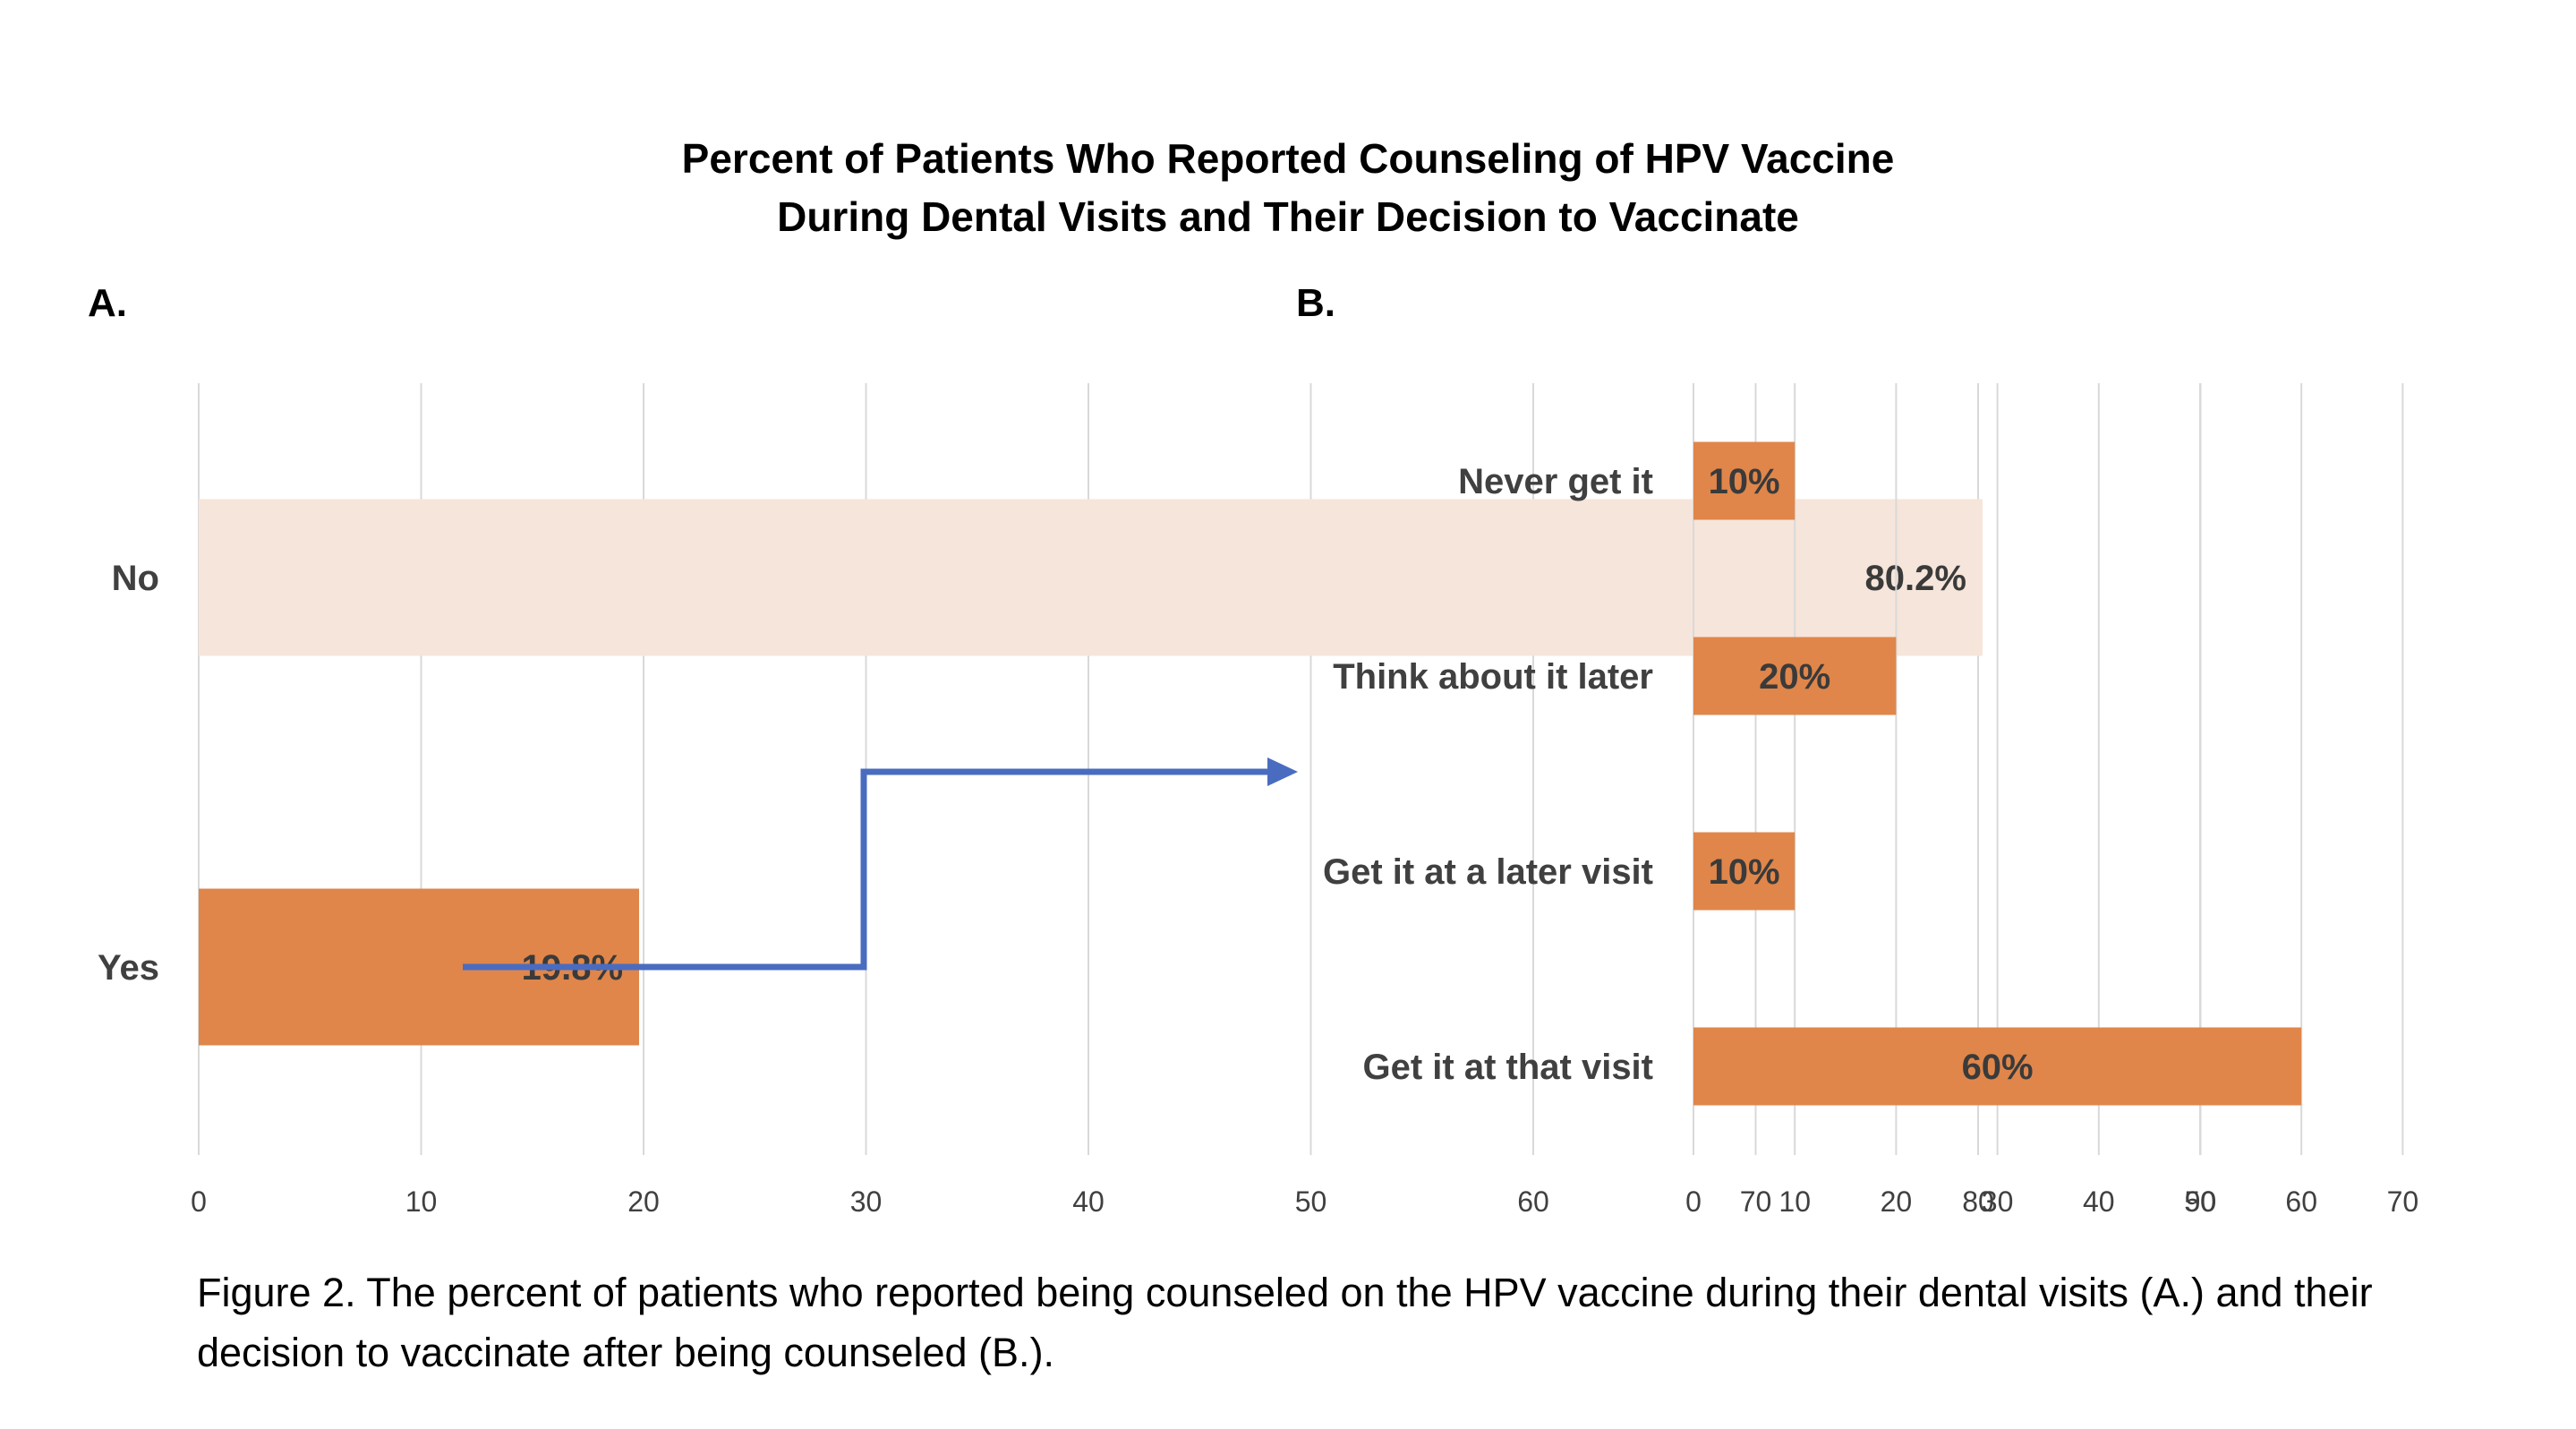  What do you see at coordinates (1488, 872) in the screenshot?
I see `category-label: Get it at a later visit` at bounding box center [1488, 872].